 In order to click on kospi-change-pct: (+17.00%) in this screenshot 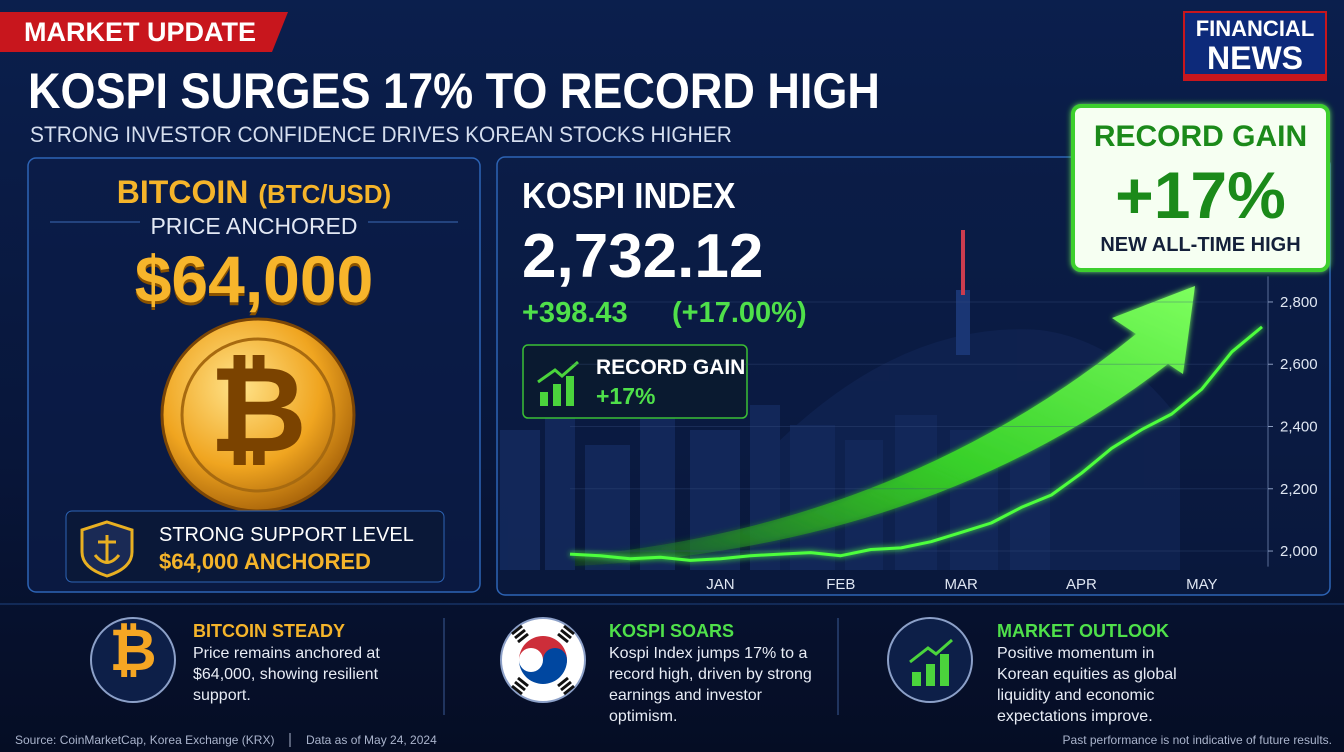, I will do `click(739, 313)`.